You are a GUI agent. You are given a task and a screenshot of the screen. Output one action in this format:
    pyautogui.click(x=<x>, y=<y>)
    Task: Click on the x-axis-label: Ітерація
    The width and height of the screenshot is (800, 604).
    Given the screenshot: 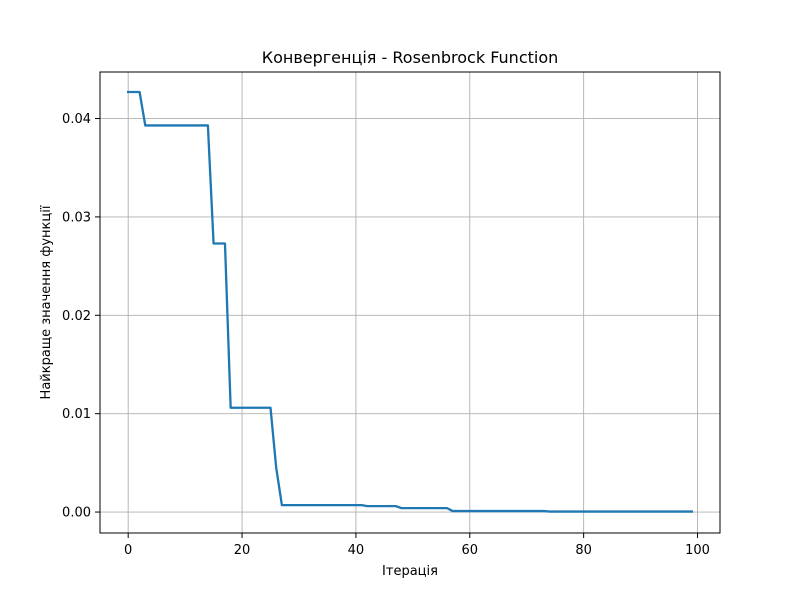 What is the action you would take?
    pyautogui.click(x=410, y=571)
    